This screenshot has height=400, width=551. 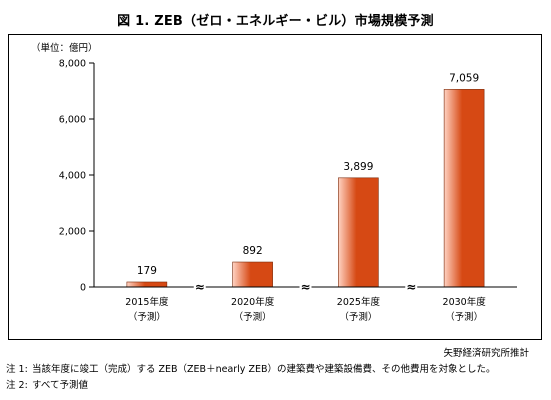 I want to click on chart-title: 図 1. ZEB（ゼロ・エネルギー・ビル）市場規模予測, so click(x=275, y=21).